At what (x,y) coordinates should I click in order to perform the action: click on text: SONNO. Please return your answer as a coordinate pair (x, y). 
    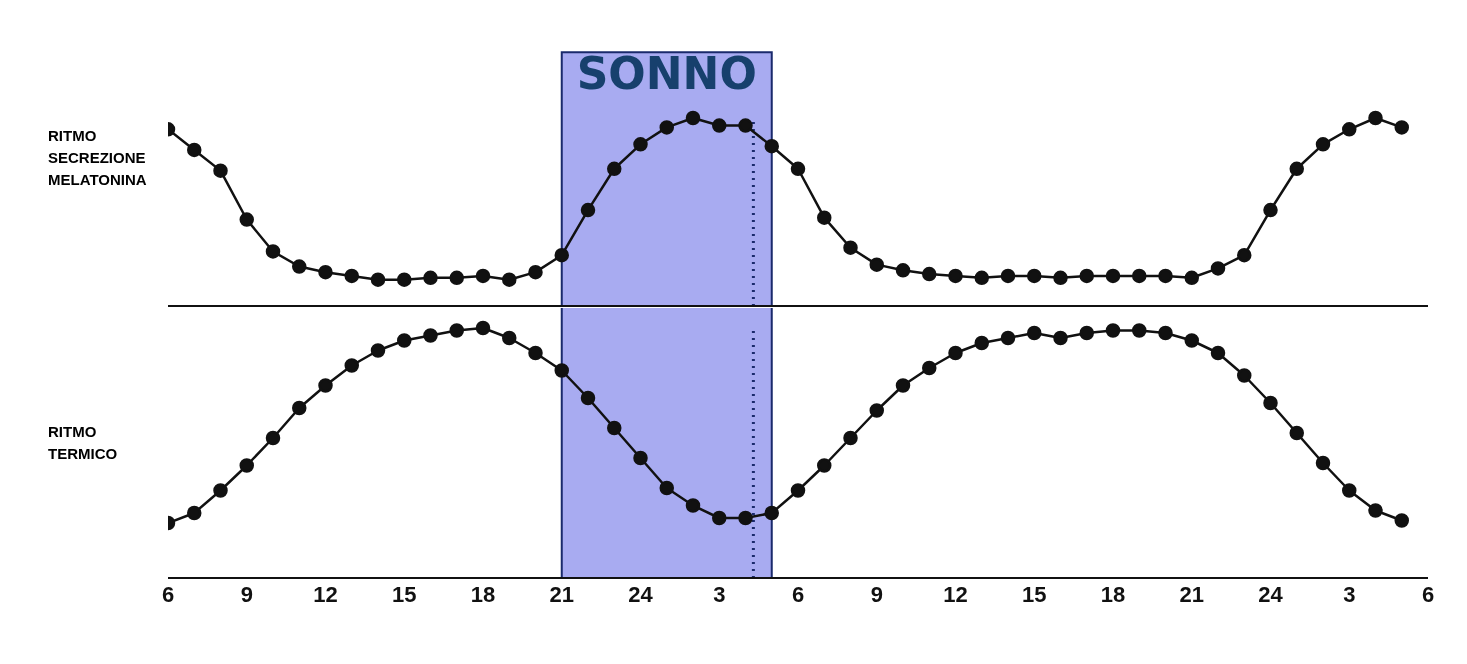
    Looking at the image, I should click on (666, 74).